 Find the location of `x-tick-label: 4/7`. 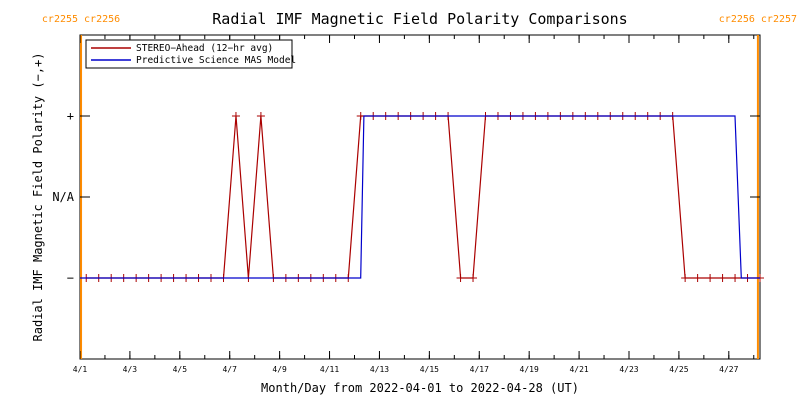

x-tick-label: 4/7 is located at coordinates (229, 369).